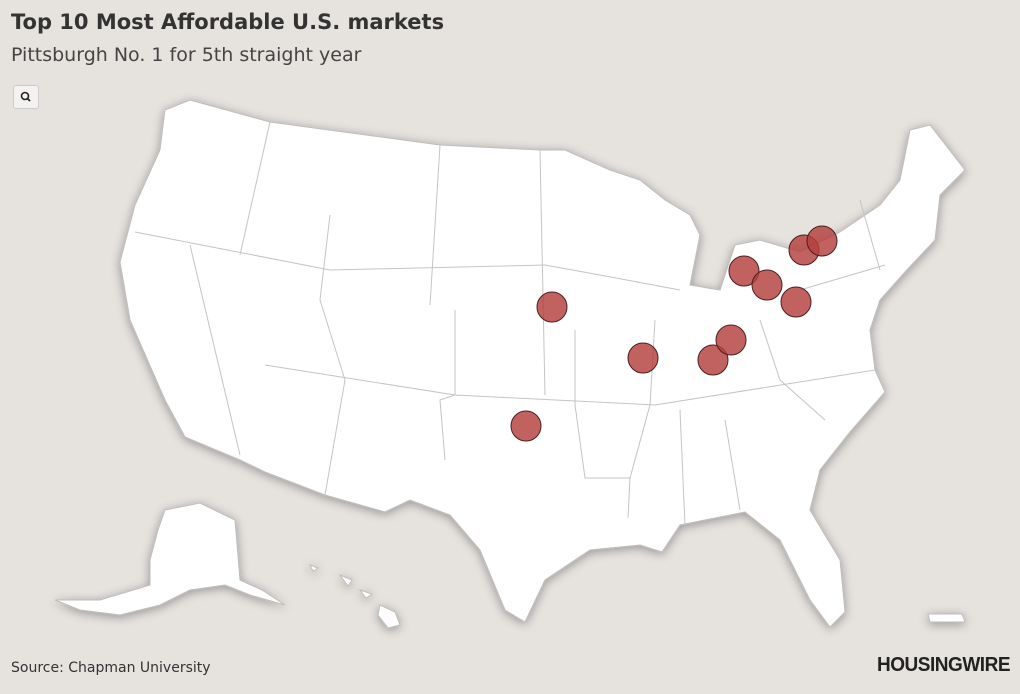  Describe the element at coordinates (170, 559) in the screenshot. I see `alaska` at that location.